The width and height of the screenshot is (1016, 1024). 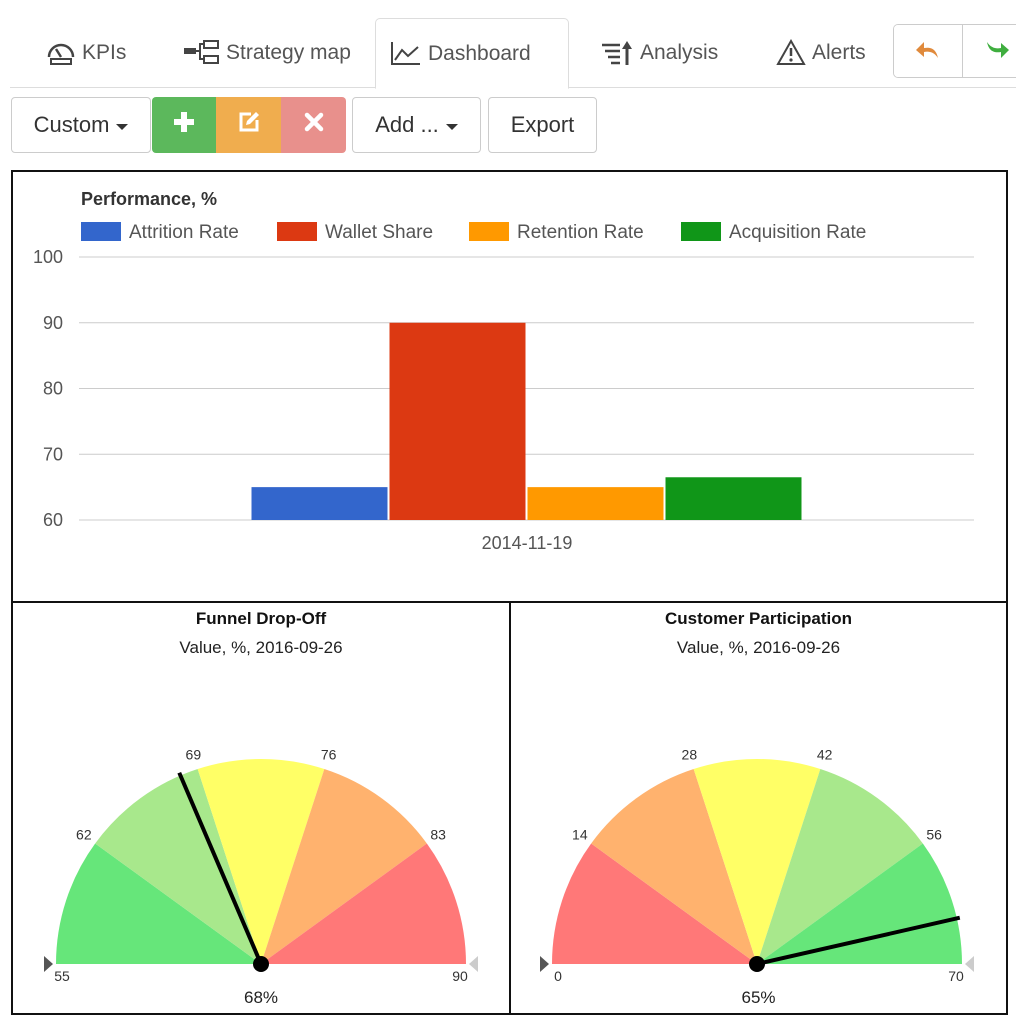 What do you see at coordinates (84, 834) in the screenshot?
I see `gauge-tick-label: 62` at bounding box center [84, 834].